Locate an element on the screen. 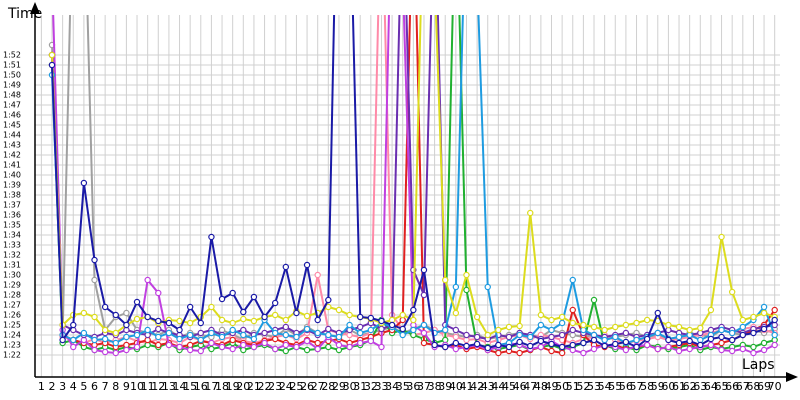  y-tick-label: 1:26 is located at coordinates (12, 315).